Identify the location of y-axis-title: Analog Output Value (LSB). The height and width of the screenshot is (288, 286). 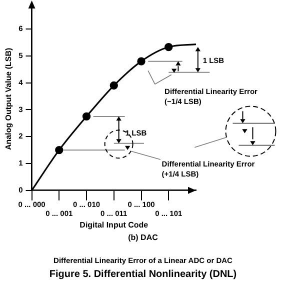
(9, 99).